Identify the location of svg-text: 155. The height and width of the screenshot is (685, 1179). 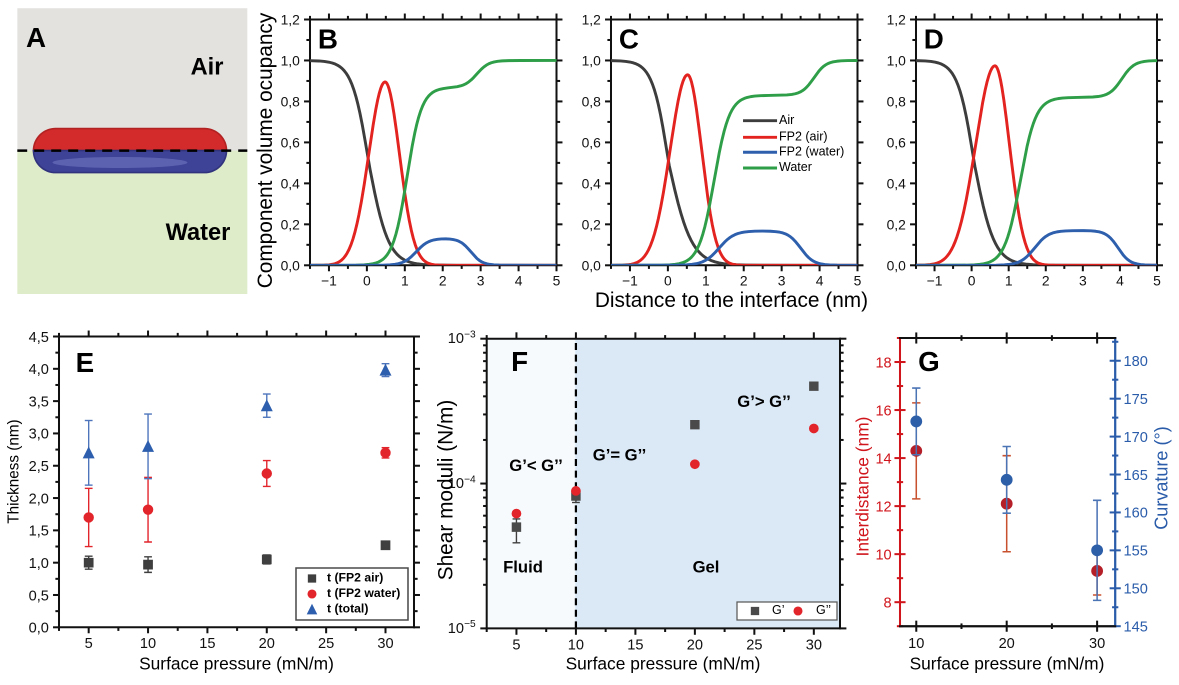
(1136, 552).